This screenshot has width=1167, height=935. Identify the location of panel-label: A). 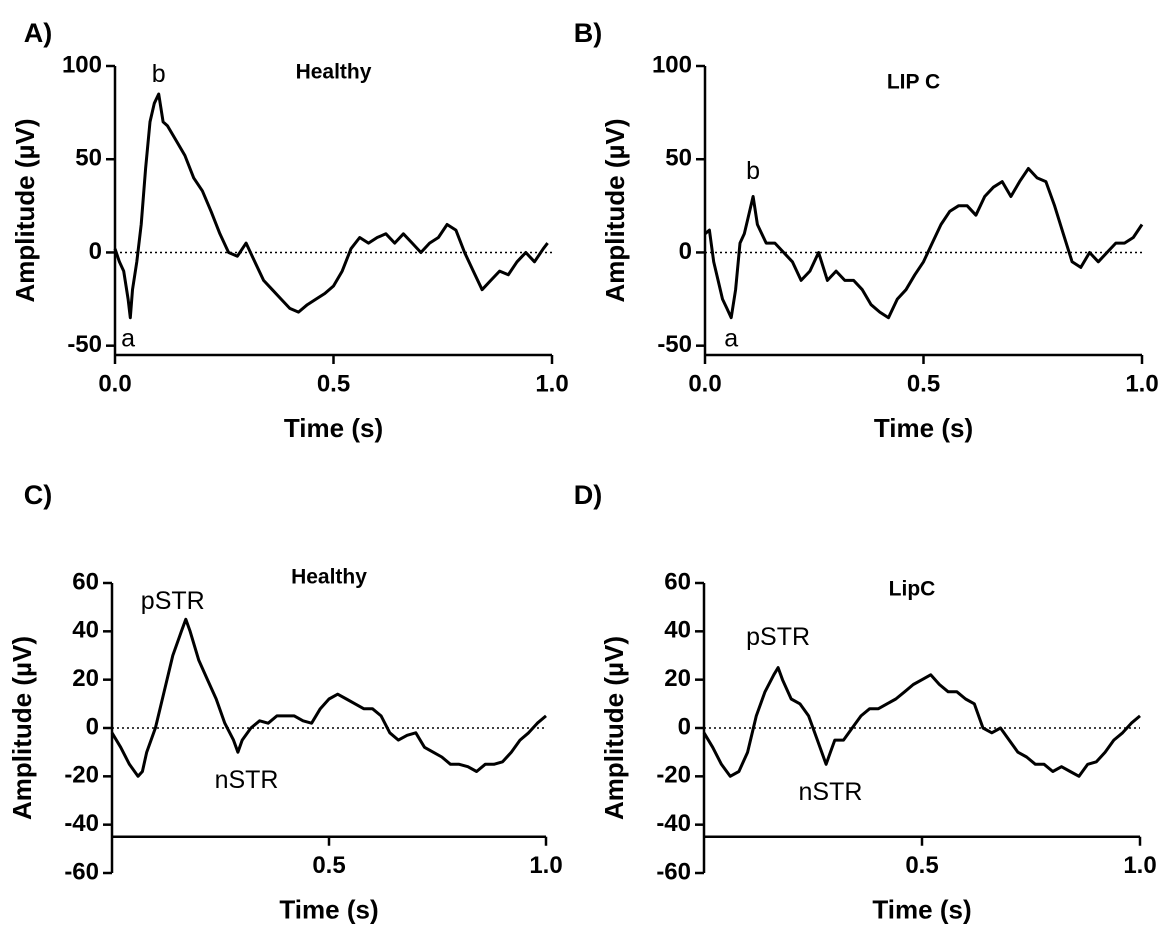
(38, 33).